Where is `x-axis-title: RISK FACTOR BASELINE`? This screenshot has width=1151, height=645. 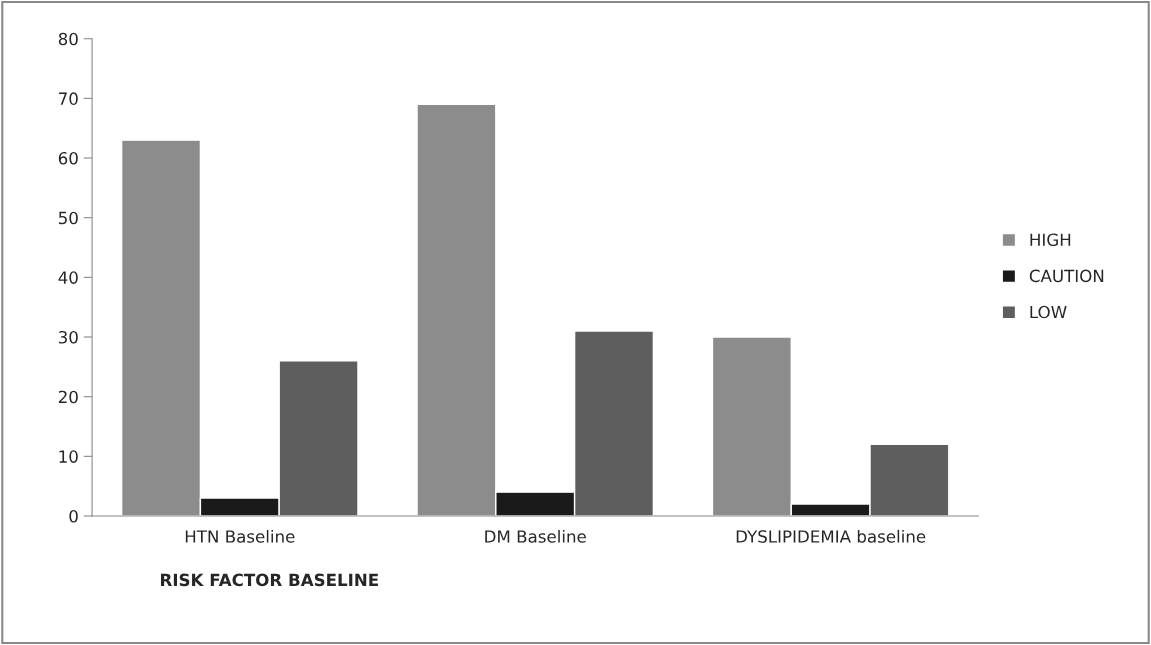
x-axis-title: RISK FACTOR BASELINE is located at coordinates (269, 580).